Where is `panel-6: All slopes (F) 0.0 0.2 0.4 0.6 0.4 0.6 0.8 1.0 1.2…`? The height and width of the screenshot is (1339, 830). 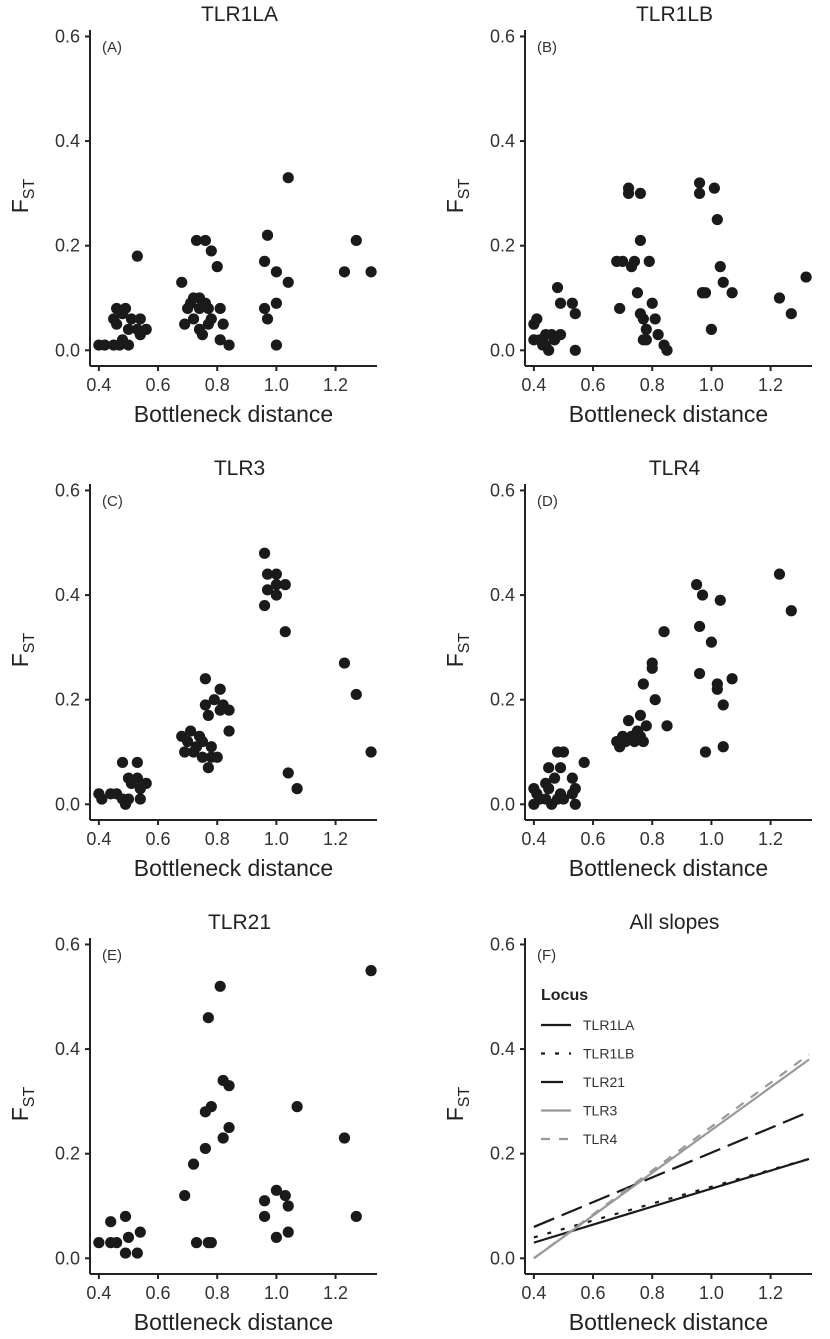 panel-6: All slopes (F) 0.0 0.2 0.4 0.6 0.4 0.6 0.8 1.0 1.2… is located at coordinates (627, 1123).